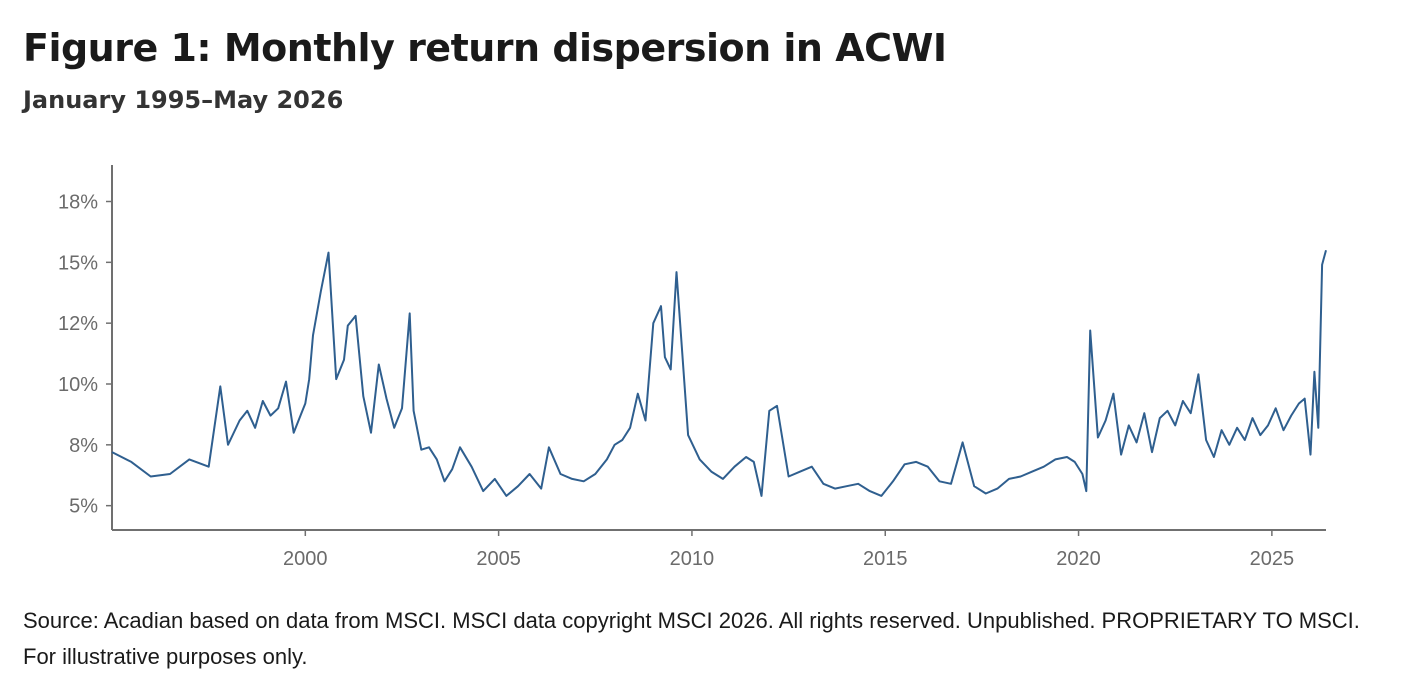 The height and width of the screenshot is (680, 1401). Describe the element at coordinates (305, 559) in the screenshot. I see `x-tick-label: 2000` at that location.